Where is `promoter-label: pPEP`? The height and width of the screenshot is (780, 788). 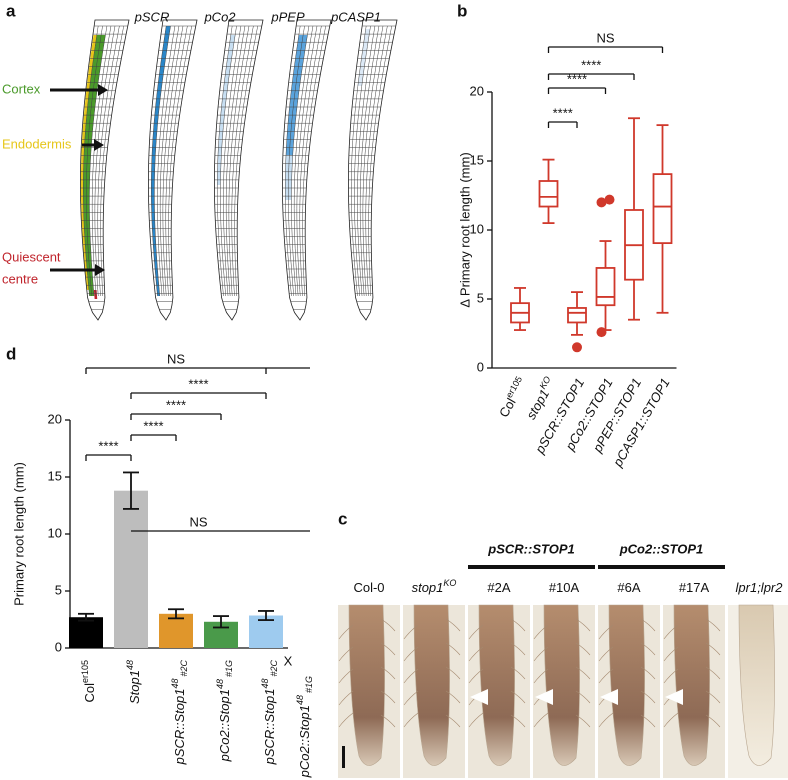 promoter-label: pPEP is located at coordinates (287, 16).